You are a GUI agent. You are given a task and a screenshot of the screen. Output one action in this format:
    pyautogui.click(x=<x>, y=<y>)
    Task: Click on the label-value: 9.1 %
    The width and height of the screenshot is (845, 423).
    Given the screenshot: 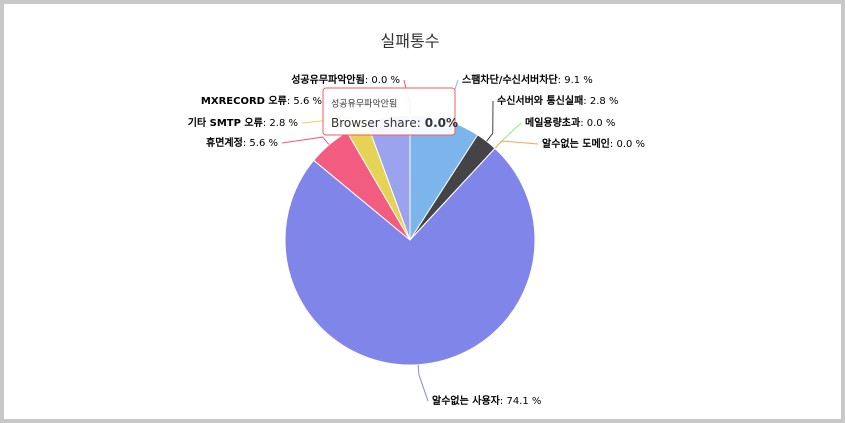 What is the action you would take?
    pyautogui.click(x=578, y=80)
    